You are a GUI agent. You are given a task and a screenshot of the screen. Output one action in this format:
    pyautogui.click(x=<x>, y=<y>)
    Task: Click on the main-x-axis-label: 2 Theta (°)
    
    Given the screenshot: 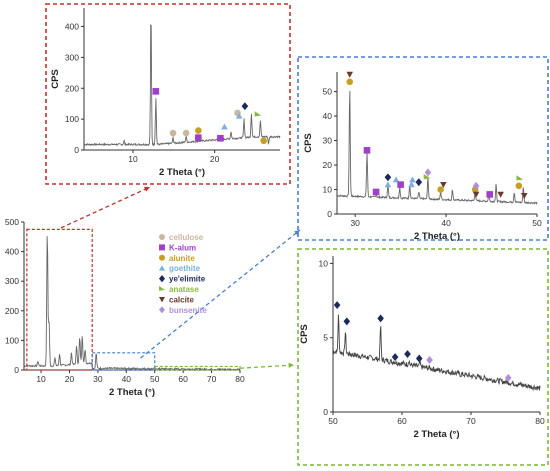 What is the action you would take?
    pyautogui.click(x=132, y=392)
    